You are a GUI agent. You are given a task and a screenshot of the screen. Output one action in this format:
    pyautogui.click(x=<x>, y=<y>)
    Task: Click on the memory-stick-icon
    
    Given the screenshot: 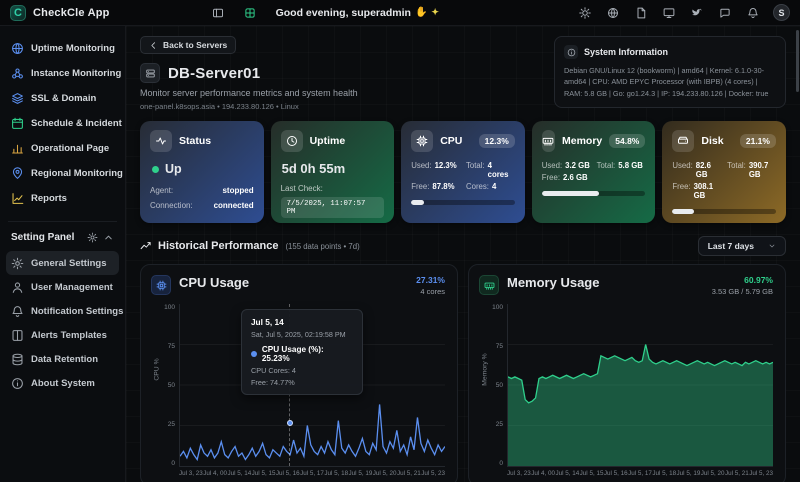 What is the action you would take?
    pyautogui.click(x=548, y=141)
    